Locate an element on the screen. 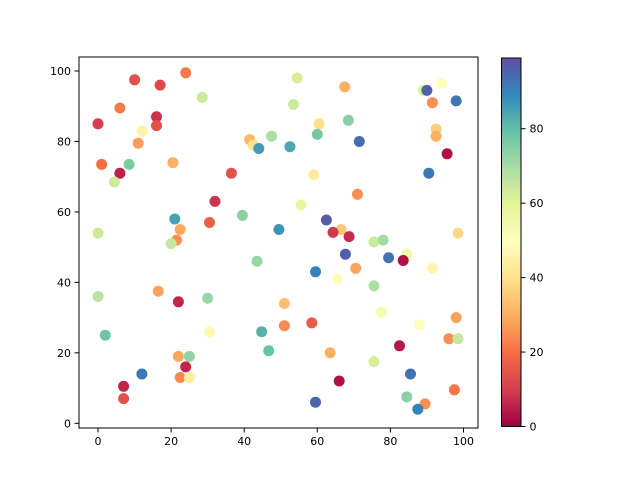 The height and width of the screenshot is (480, 640). x-axis-tick-label: 0 is located at coordinates (98, 441).